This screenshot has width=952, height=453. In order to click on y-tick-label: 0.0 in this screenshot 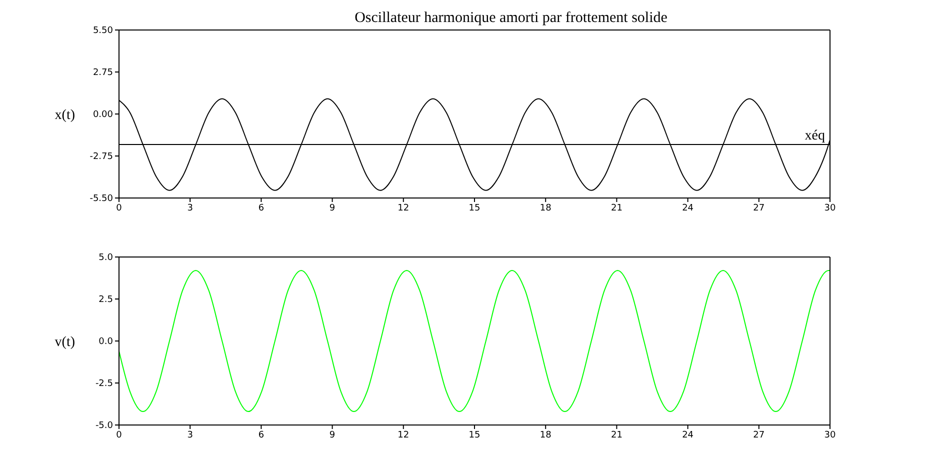, I will do `click(106, 342)`.